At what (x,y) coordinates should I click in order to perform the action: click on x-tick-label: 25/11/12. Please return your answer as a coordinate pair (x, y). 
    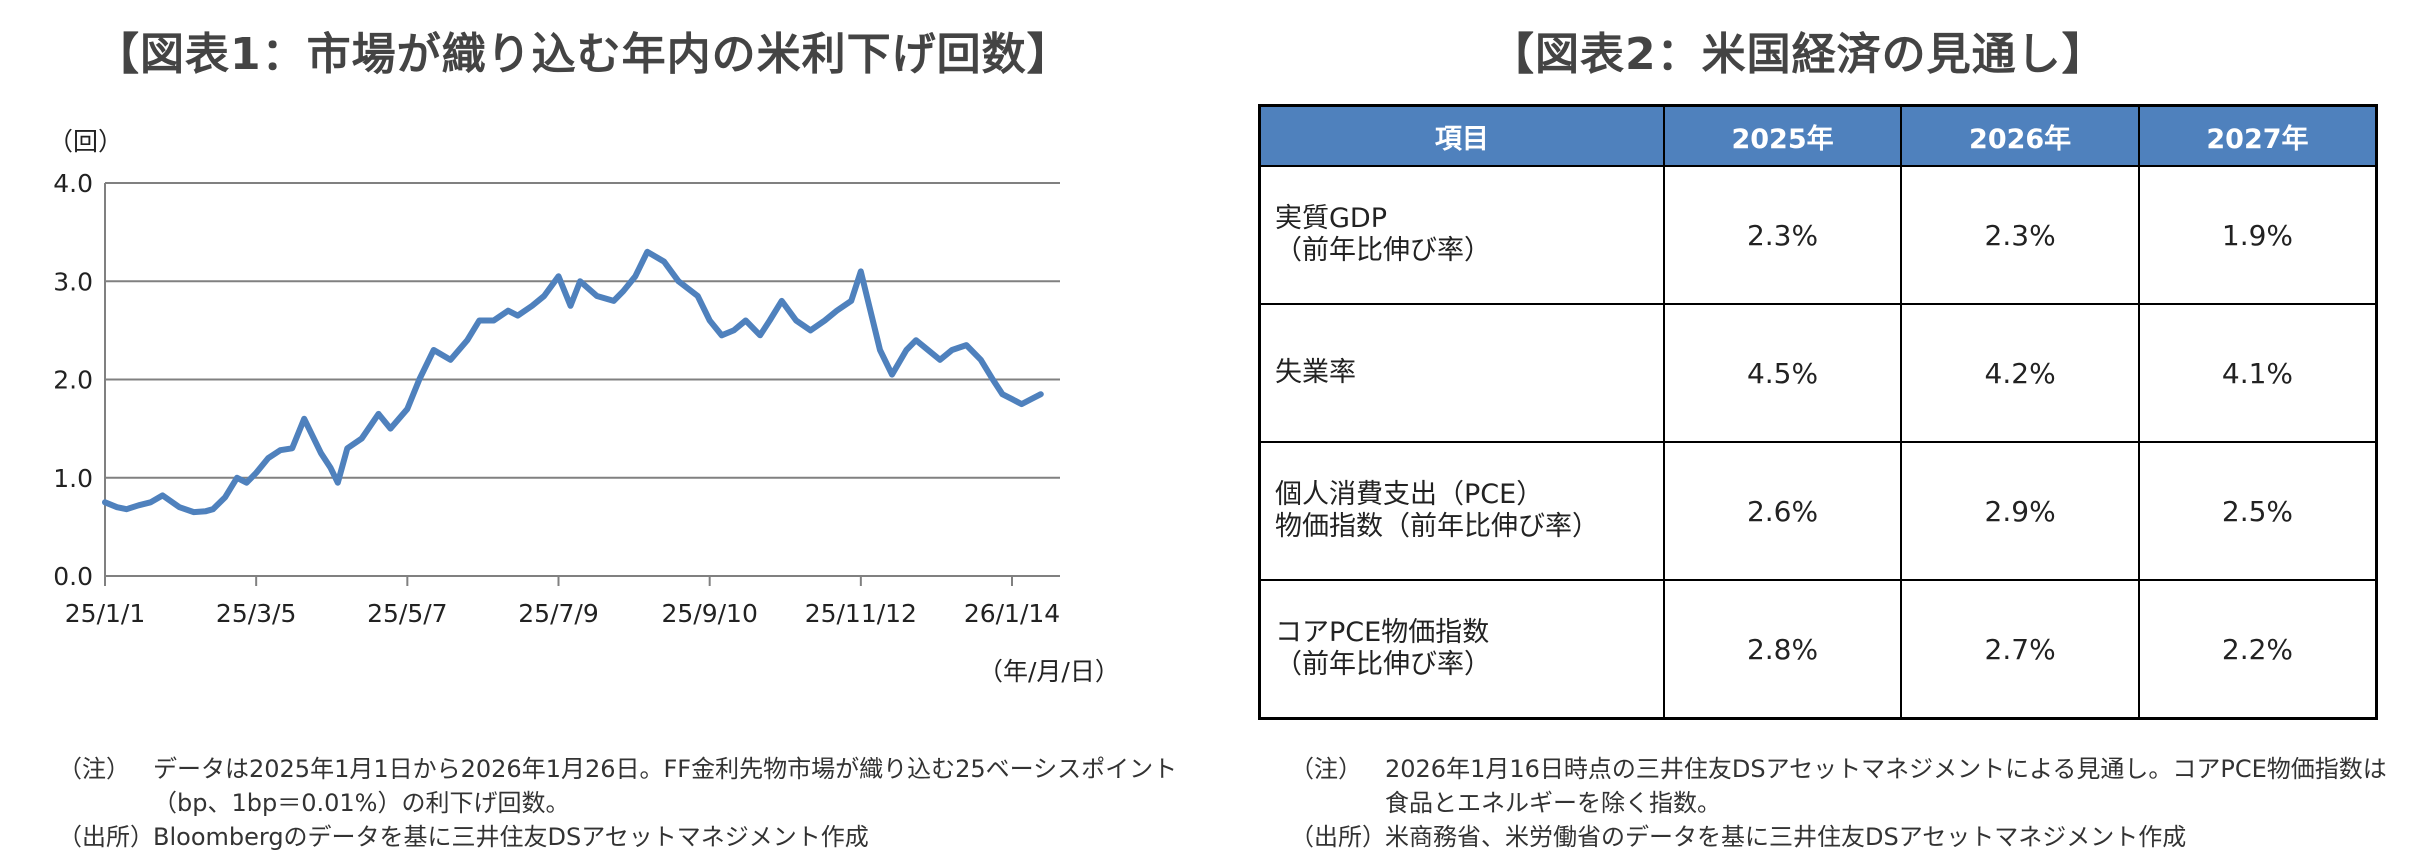
    Looking at the image, I should click on (861, 613).